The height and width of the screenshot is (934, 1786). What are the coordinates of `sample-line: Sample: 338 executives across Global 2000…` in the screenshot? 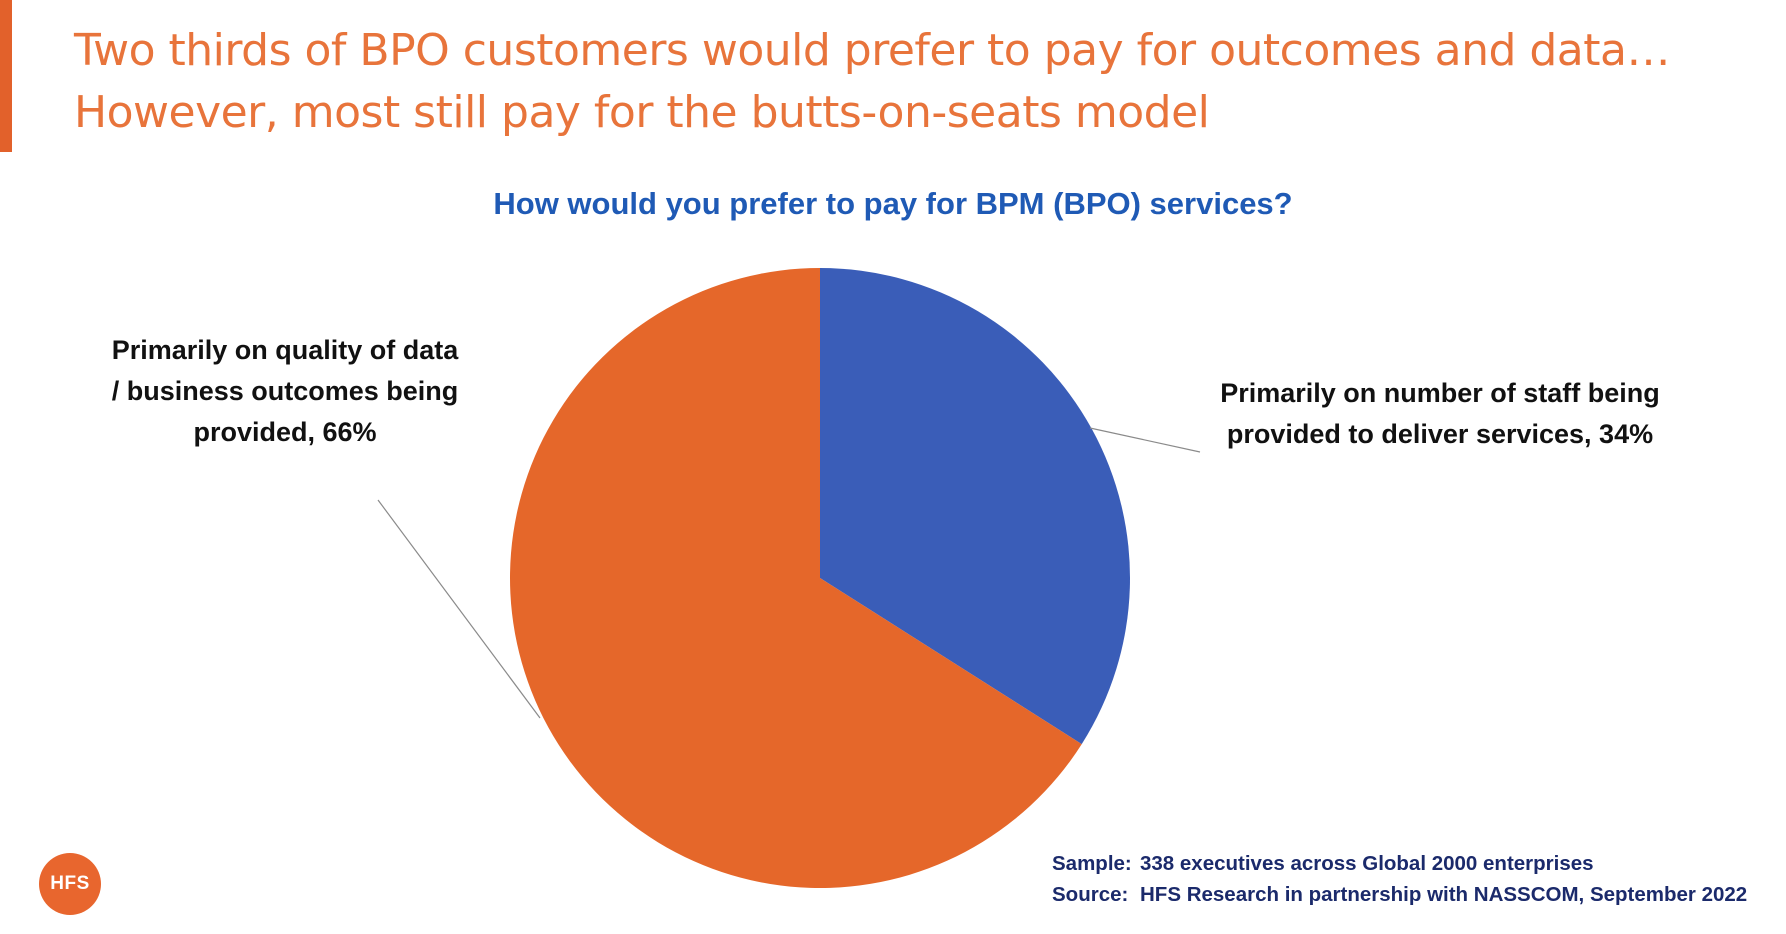 It's located at (1399, 863).